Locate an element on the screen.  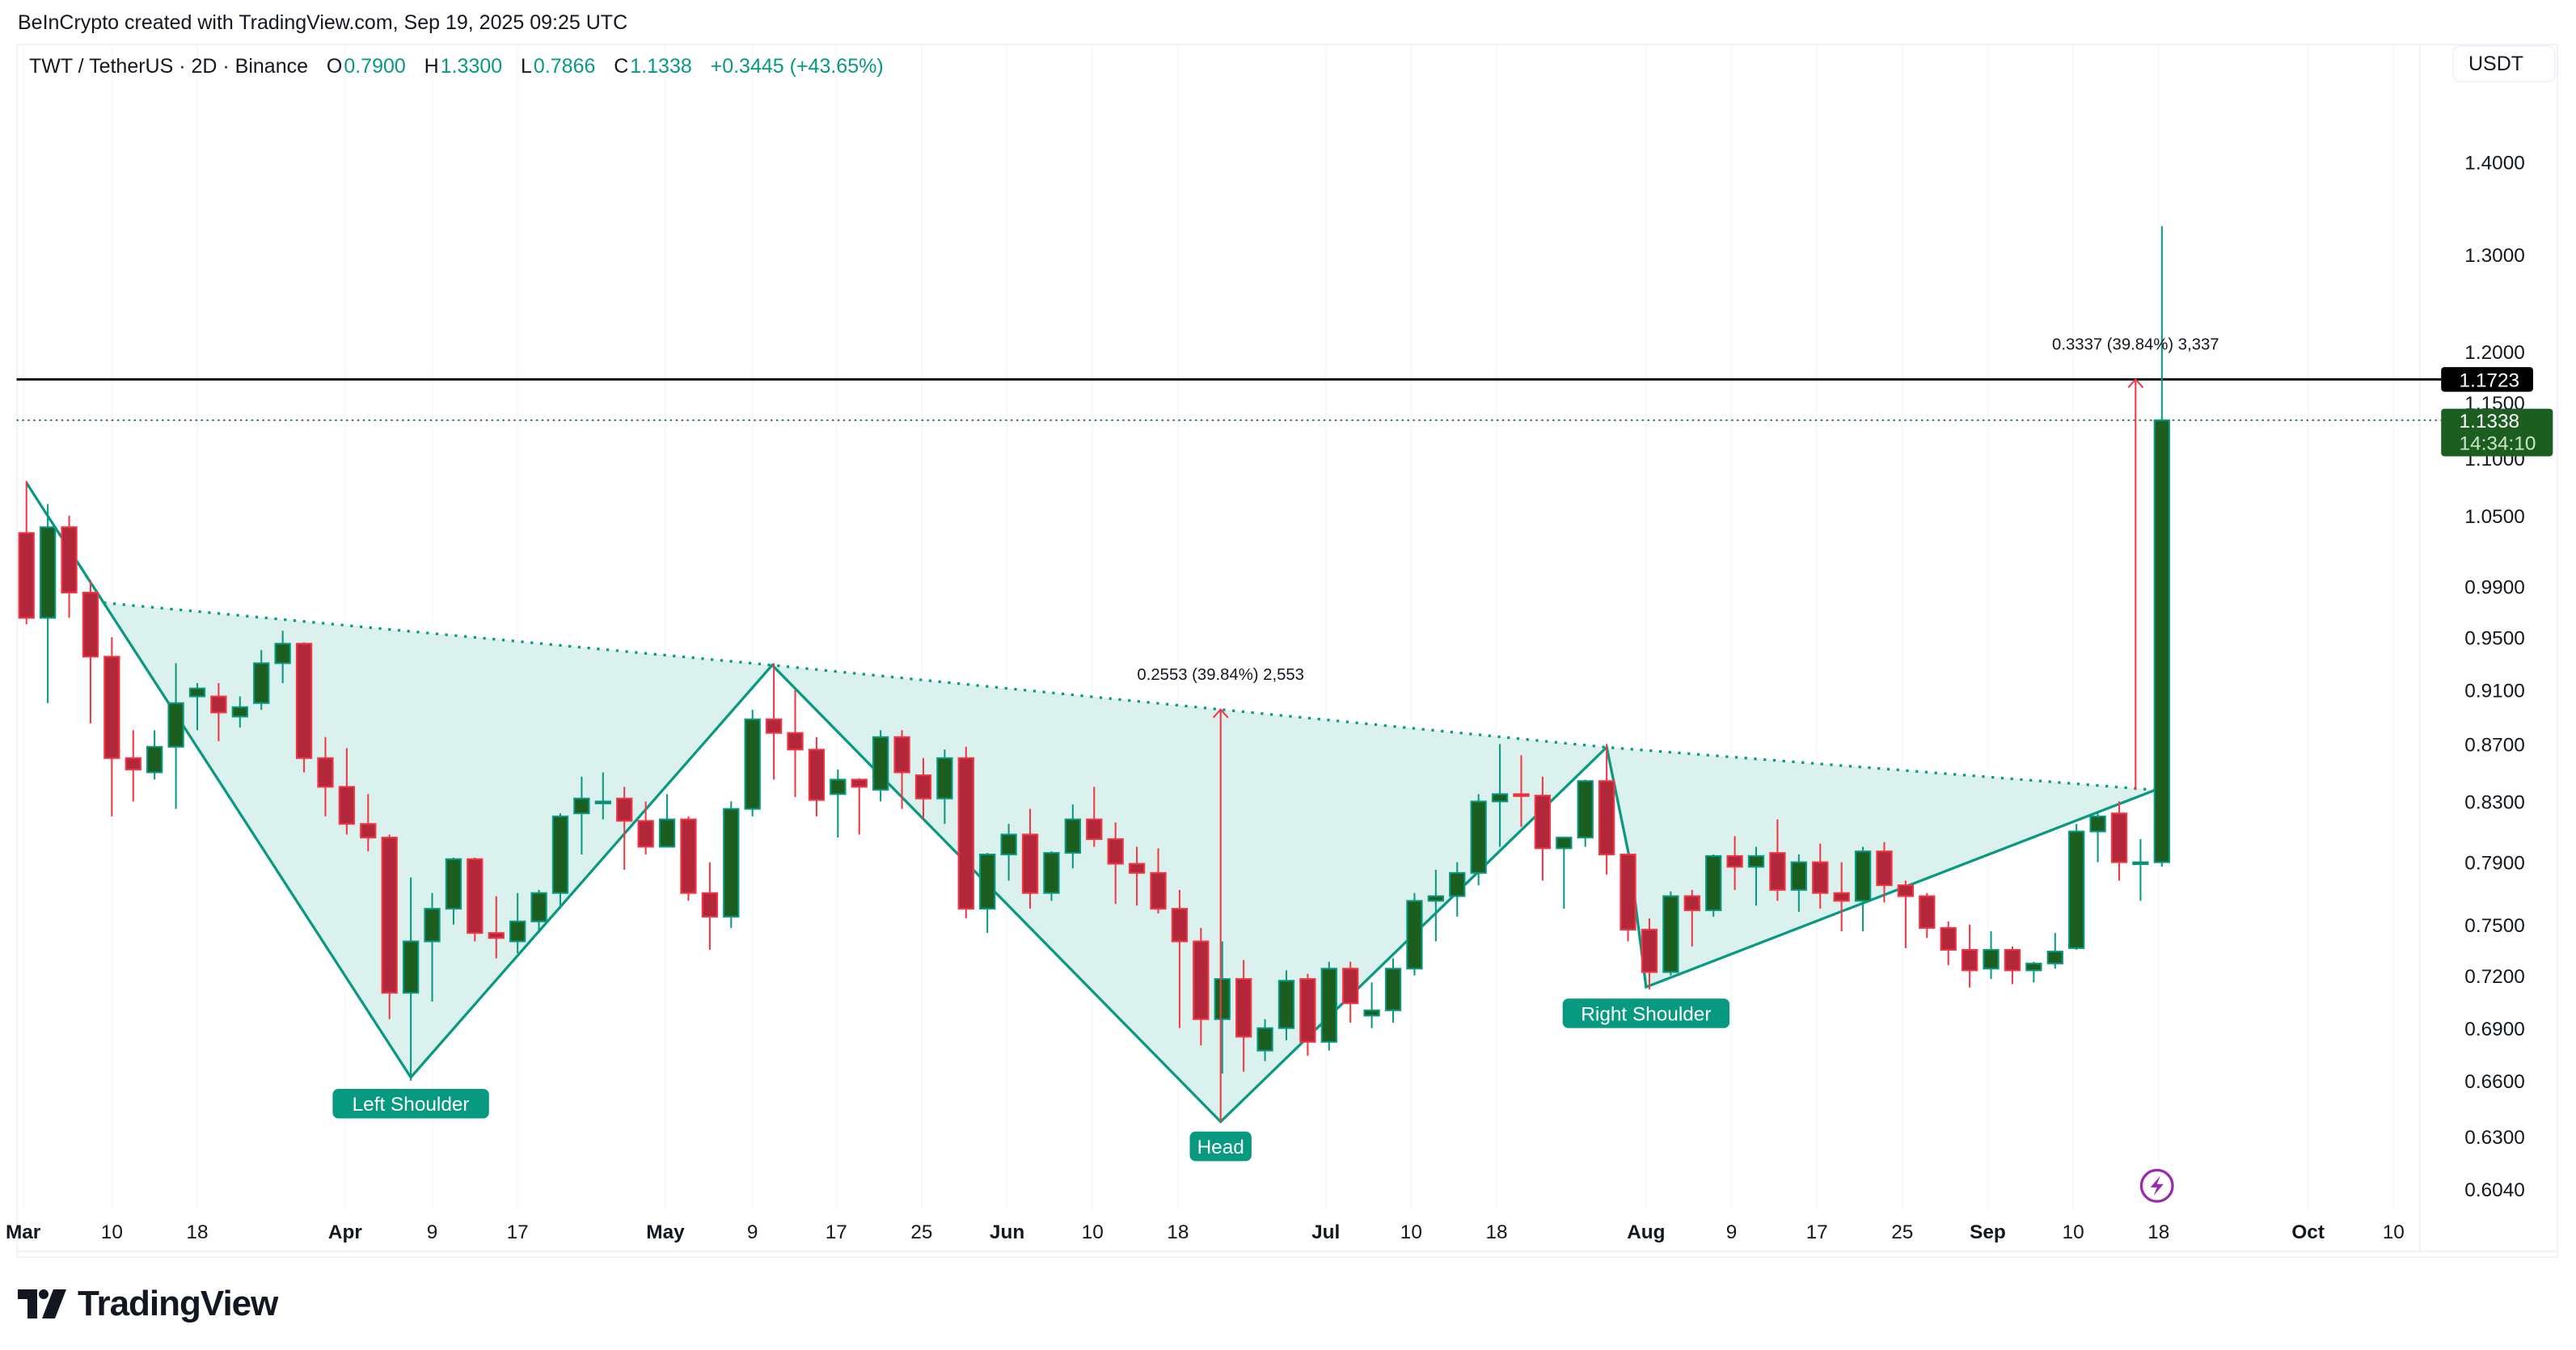
tradingview-logo-icon is located at coordinates (42, 1303).